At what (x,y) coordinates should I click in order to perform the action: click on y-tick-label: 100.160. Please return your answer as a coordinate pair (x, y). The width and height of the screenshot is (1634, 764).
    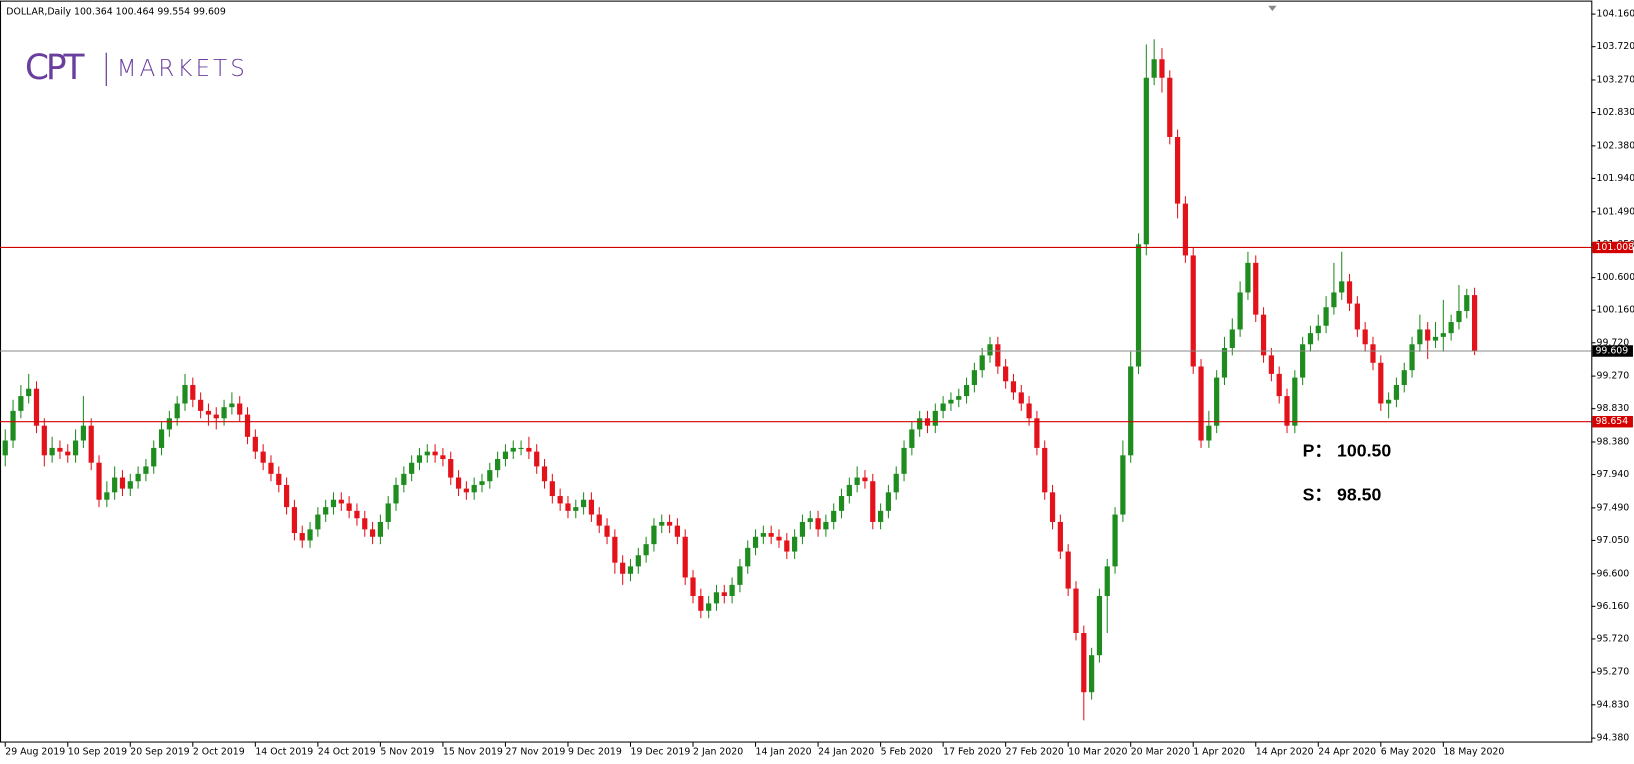
    Looking at the image, I should click on (1615, 310).